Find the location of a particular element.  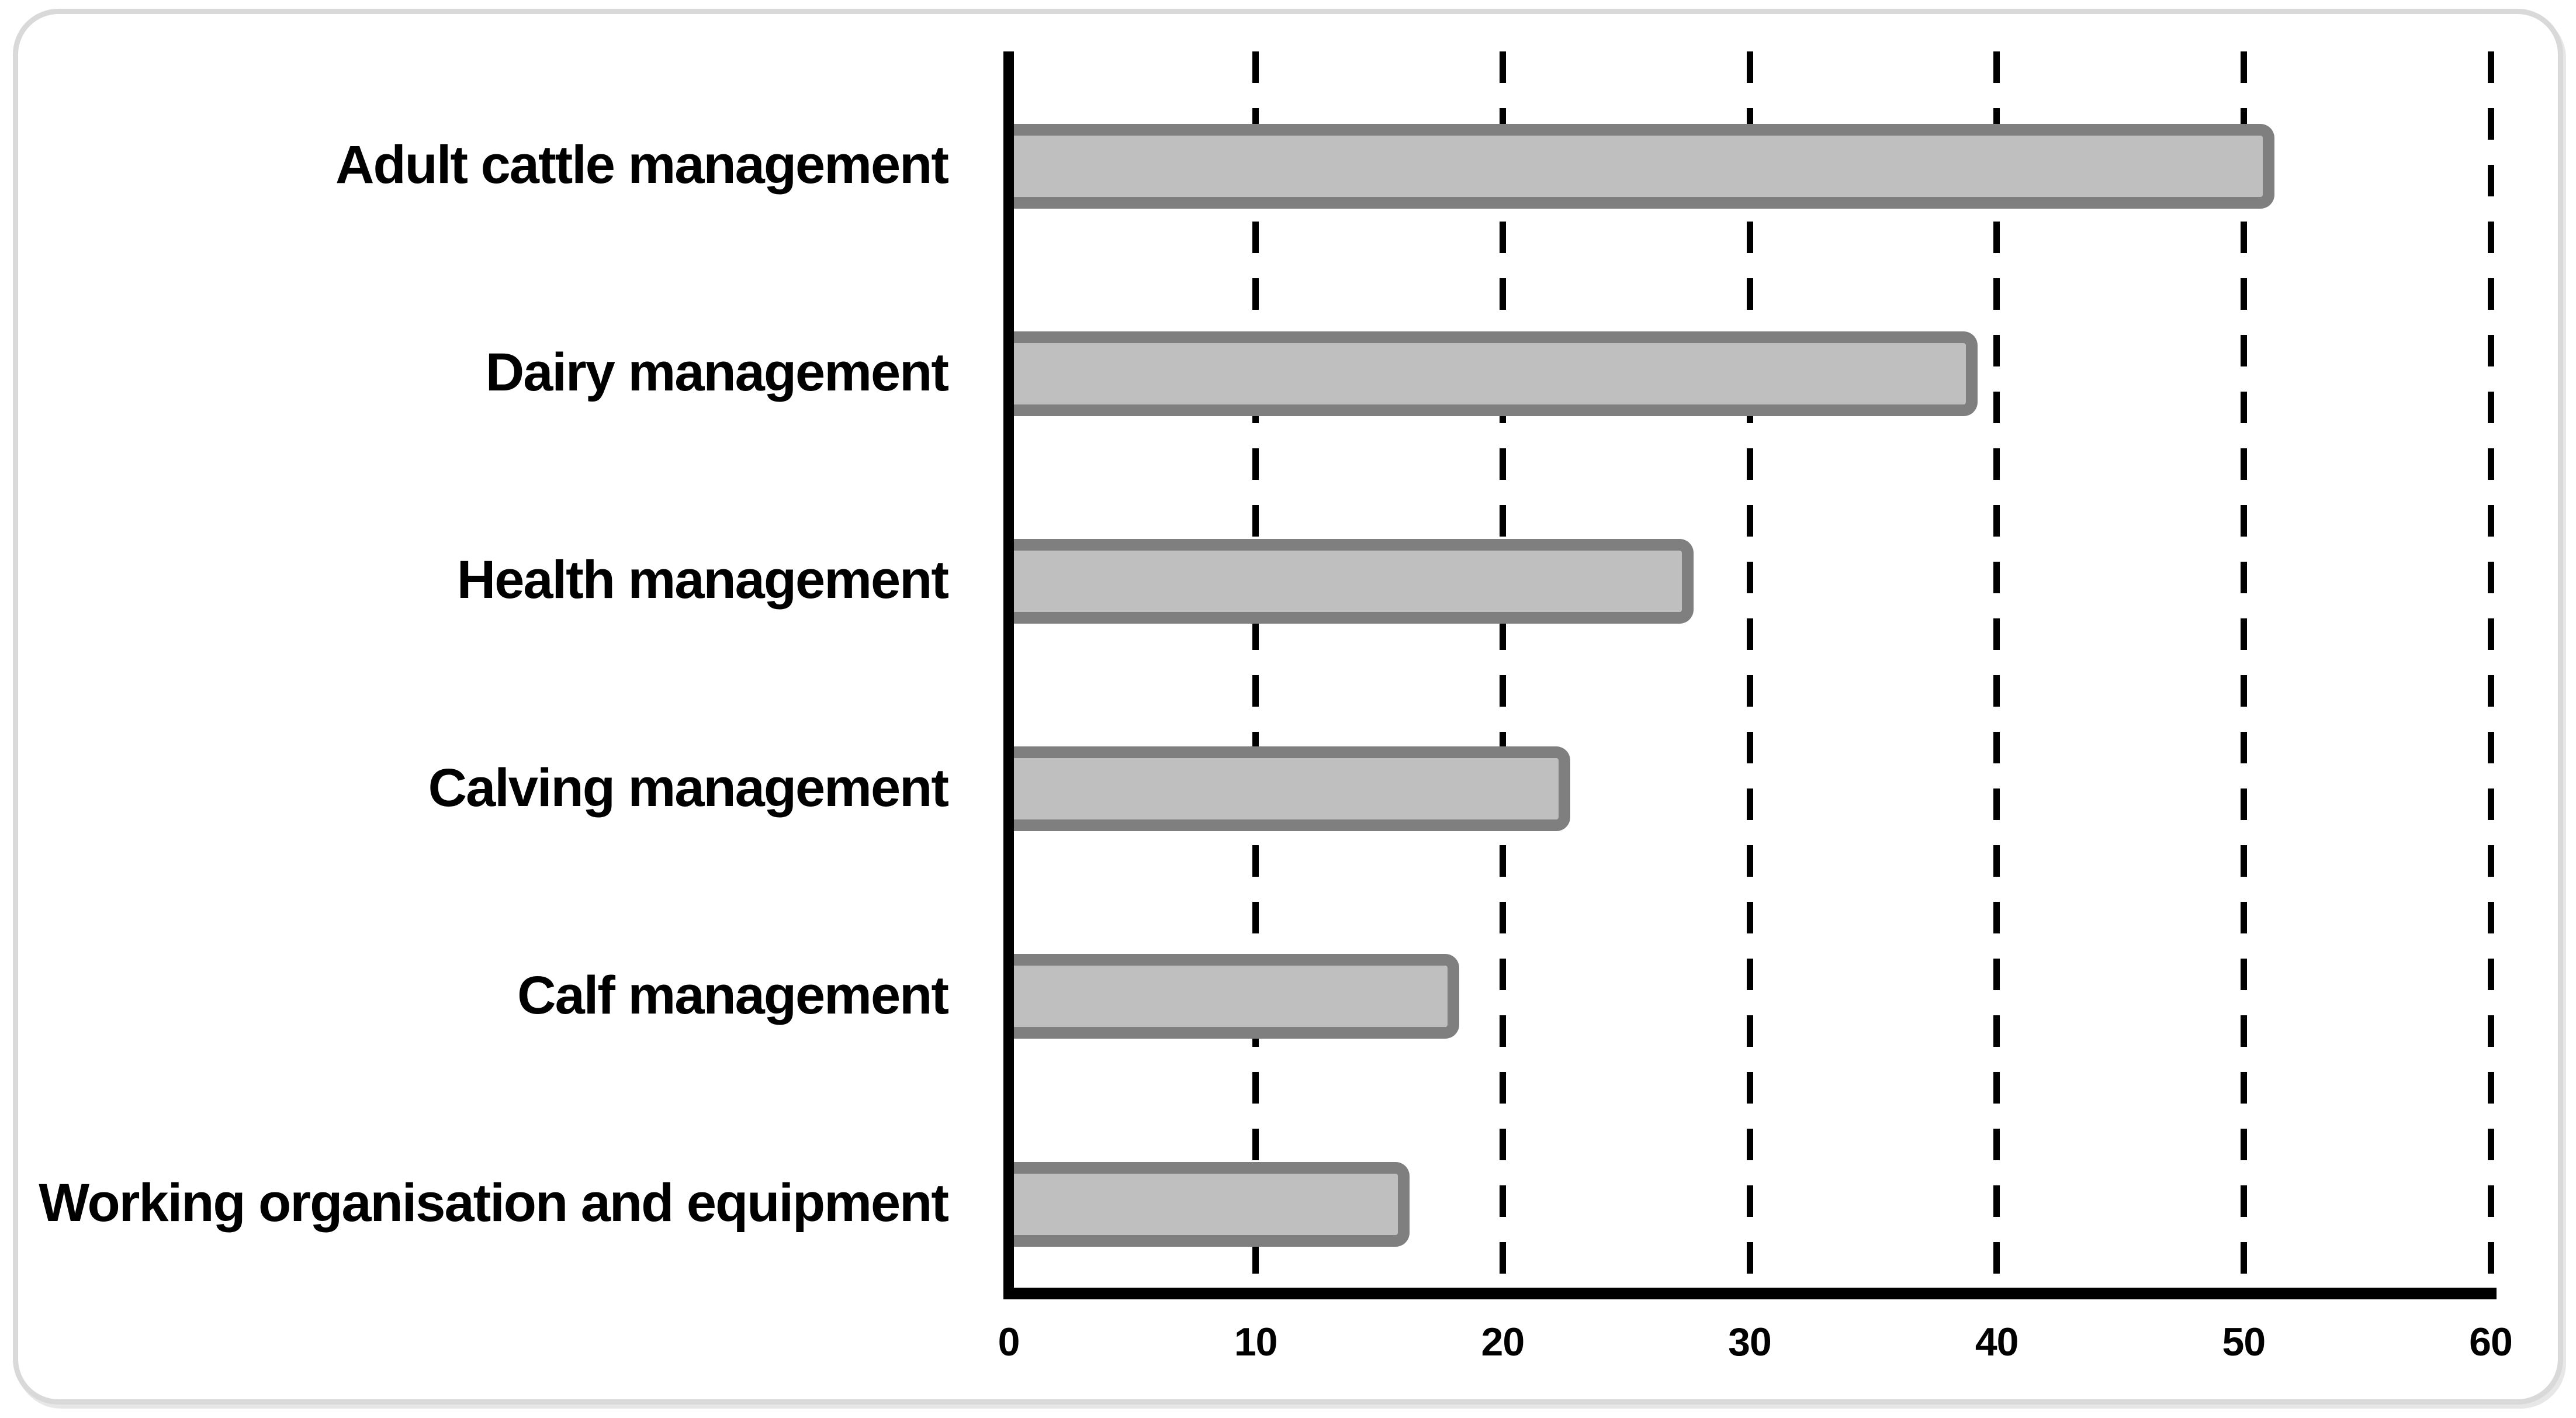

category-label: Working organisation and equipment is located at coordinates (494, 1203).